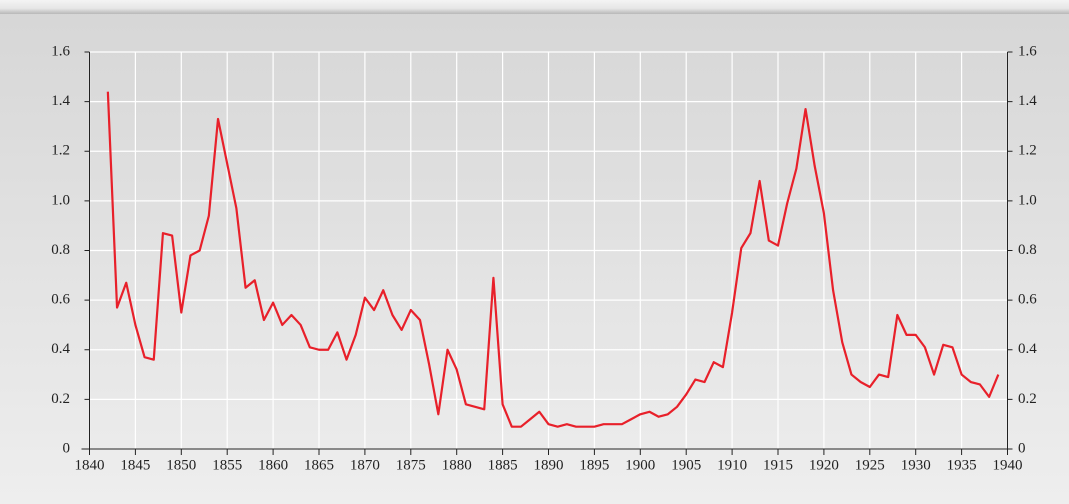 The image size is (1069, 504). What do you see at coordinates (1022, 448) in the screenshot?
I see `y2-tick-label: 0` at bounding box center [1022, 448].